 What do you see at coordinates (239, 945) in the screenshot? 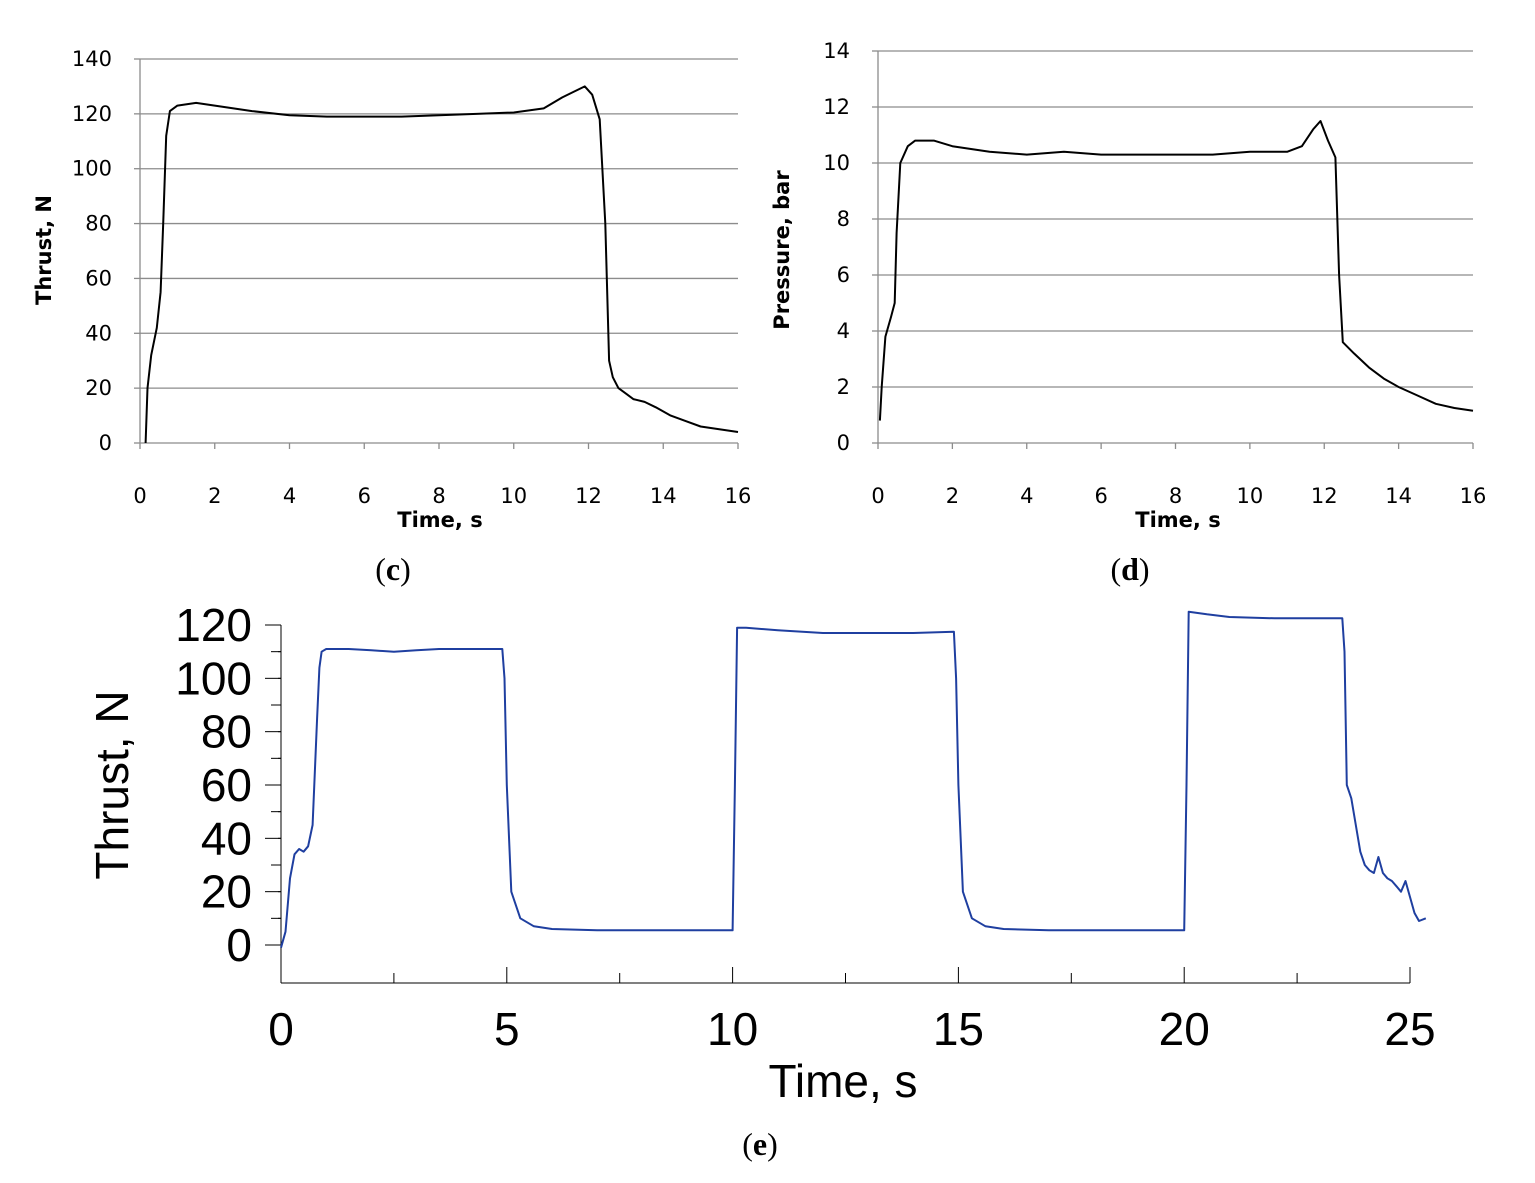
I see `y-tick-label-e-0: 0` at bounding box center [239, 945].